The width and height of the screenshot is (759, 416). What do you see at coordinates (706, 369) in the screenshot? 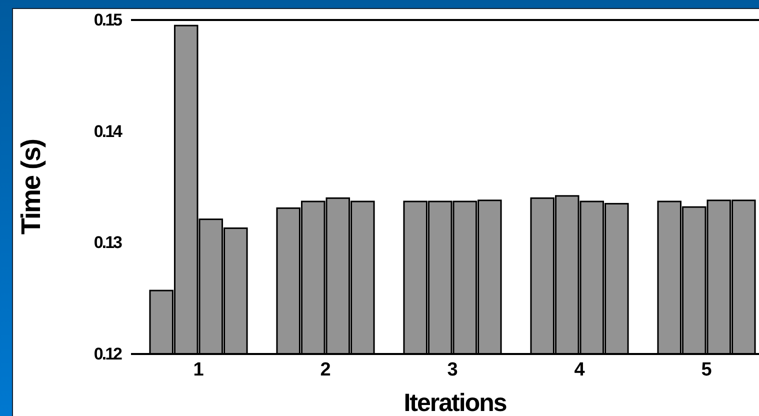
I see `x-tick-label: 5` at bounding box center [706, 369].